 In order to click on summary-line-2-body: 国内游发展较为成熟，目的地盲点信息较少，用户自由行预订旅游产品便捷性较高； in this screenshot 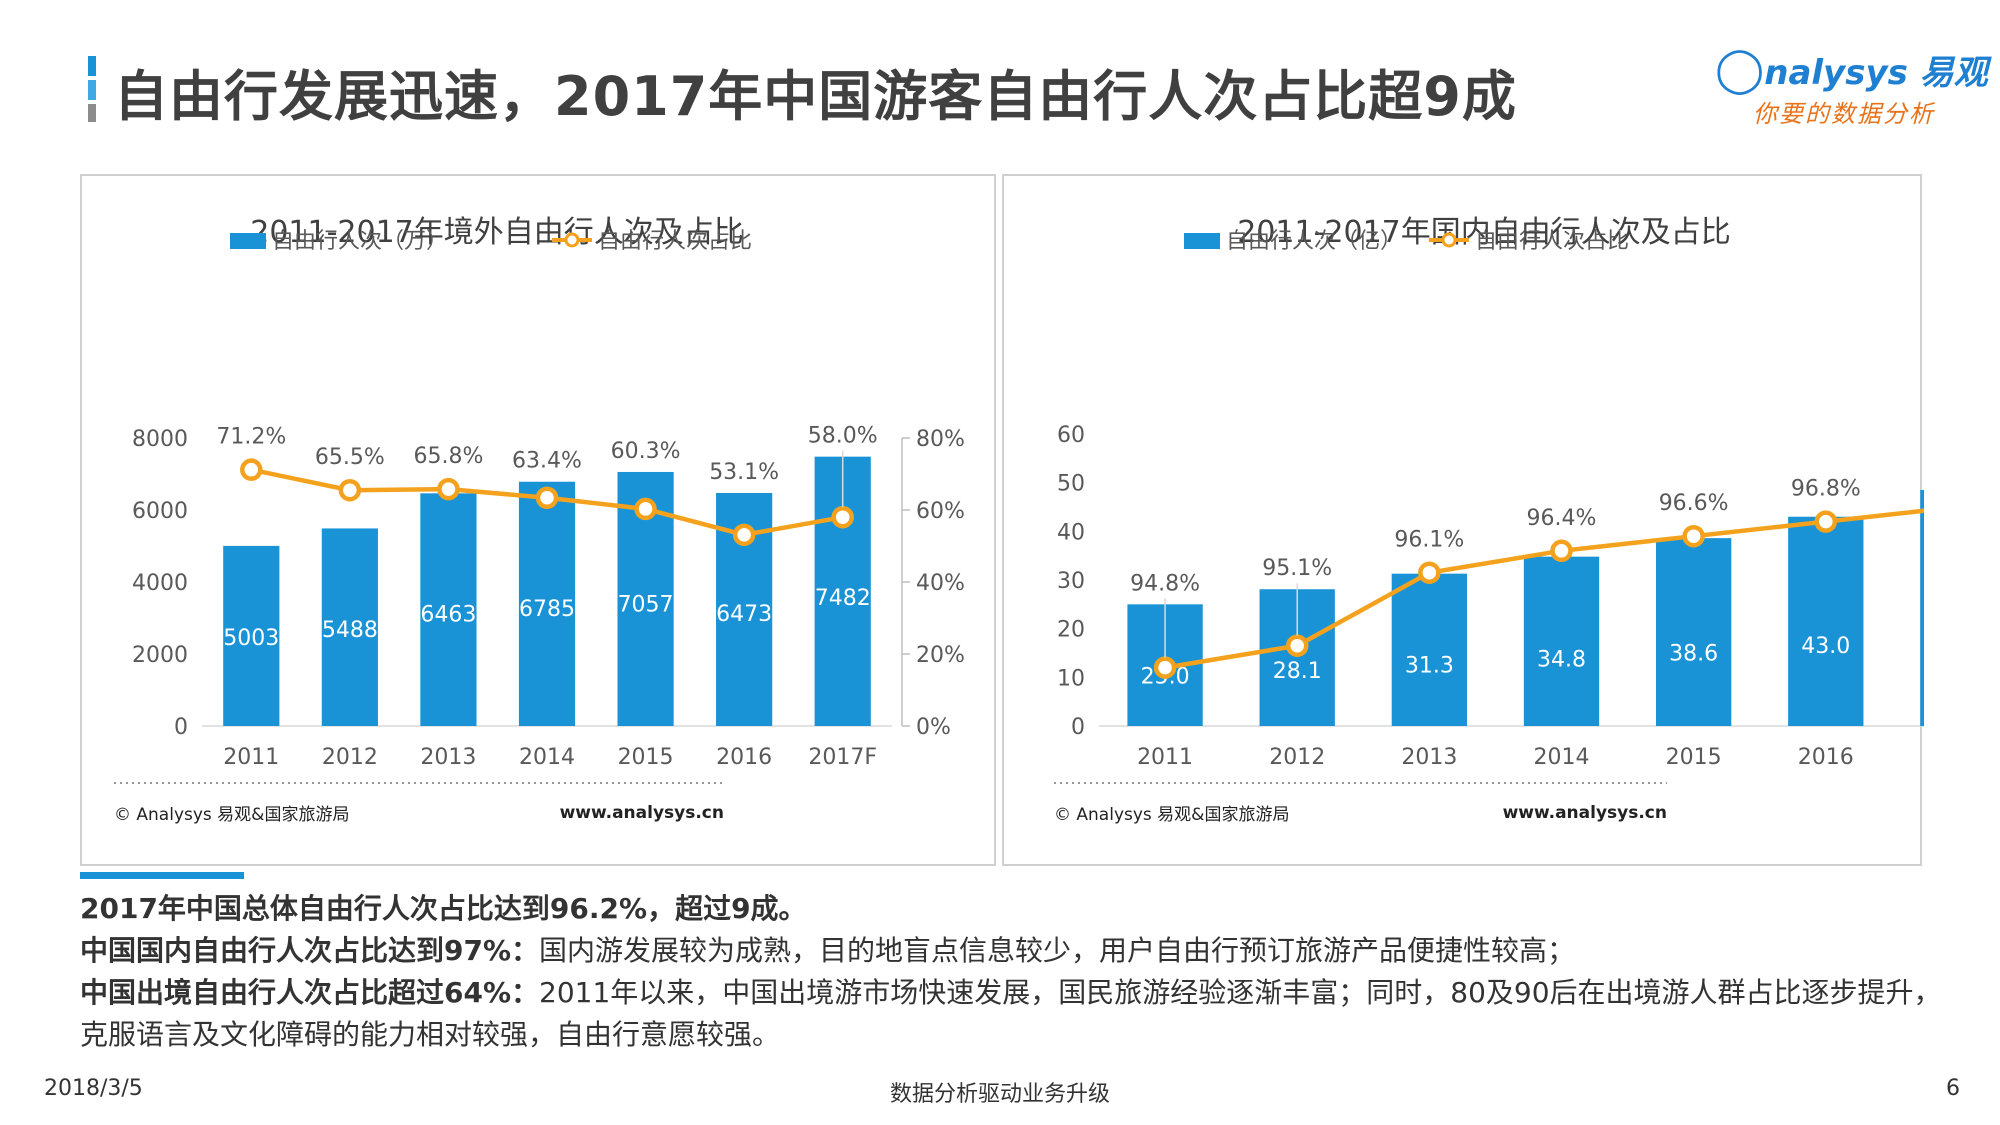, I will do `click(1057, 950)`.